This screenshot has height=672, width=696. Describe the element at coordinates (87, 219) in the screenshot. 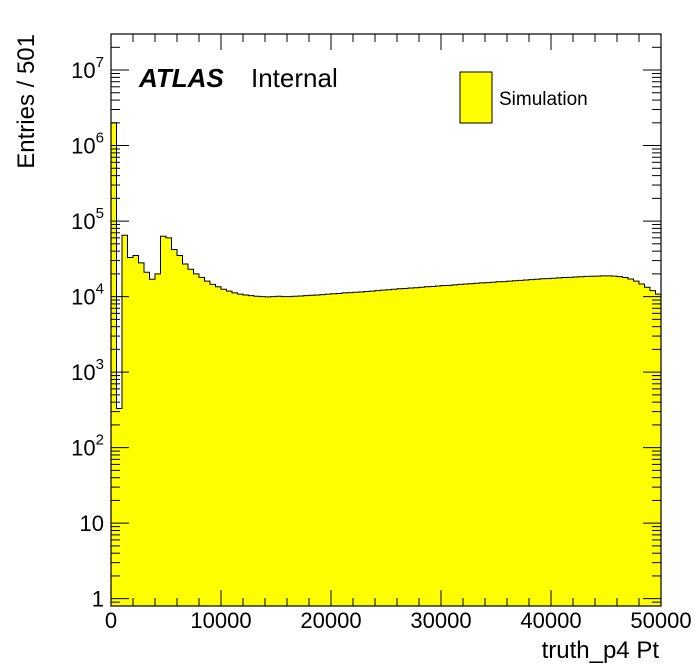

I see `y-tick-label: 10⁵` at that location.